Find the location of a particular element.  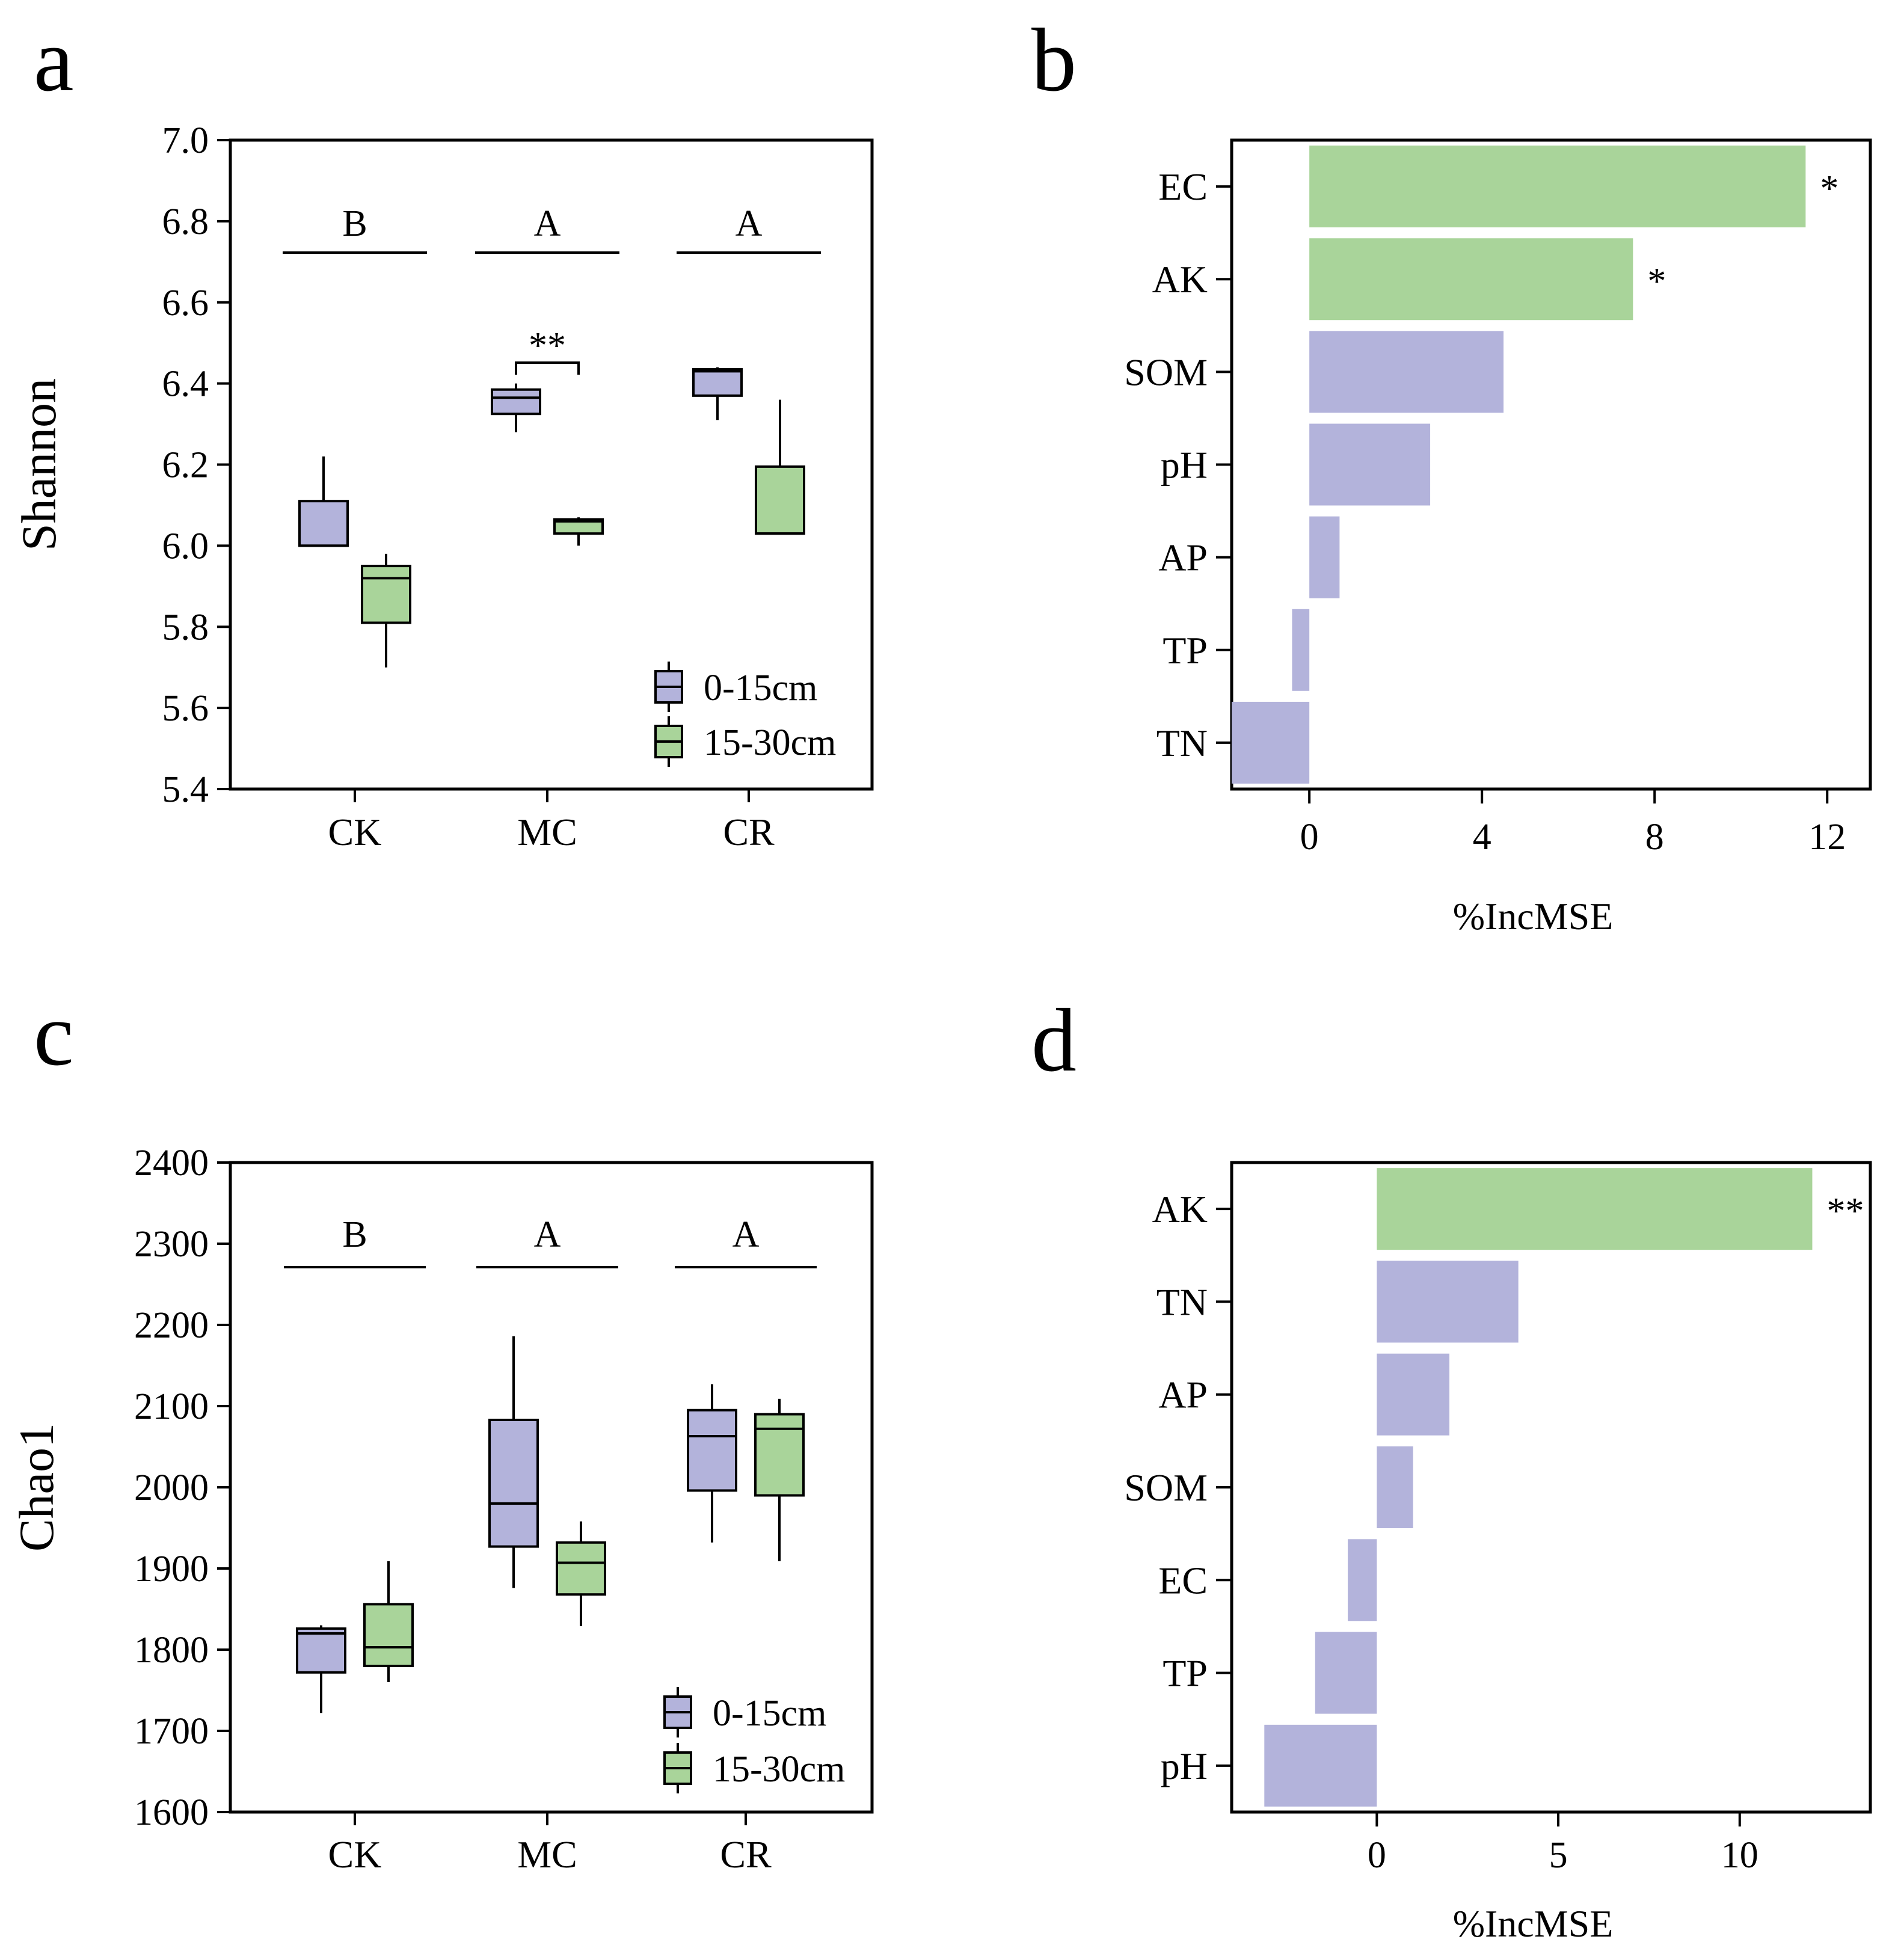

y-axis-title: Chao1 is located at coordinates (36, 1487).